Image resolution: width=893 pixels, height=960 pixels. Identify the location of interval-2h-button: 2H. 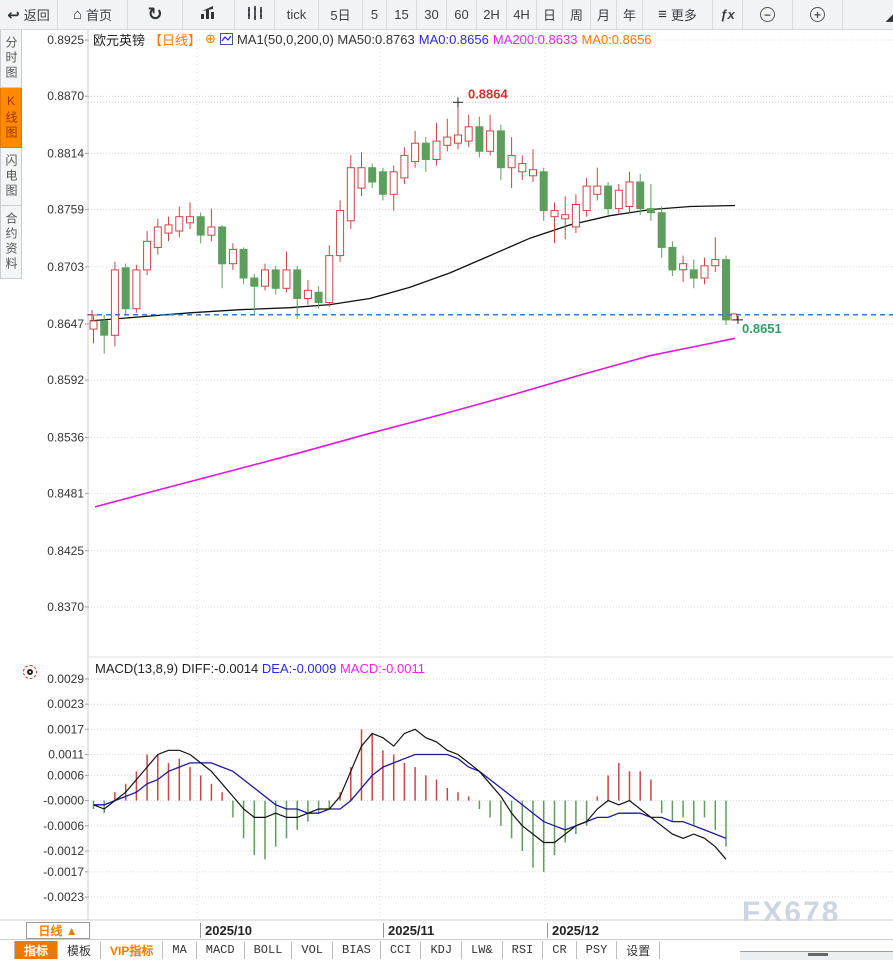
(492, 14).